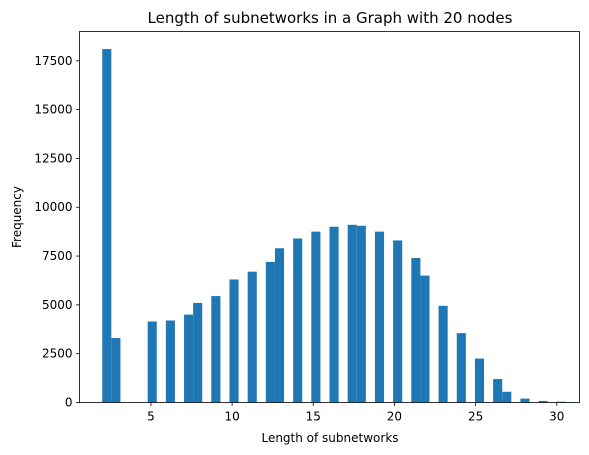  What do you see at coordinates (57, 305) in the screenshot?
I see `y-tick-label: 5000` at bounding box center [57, 305].